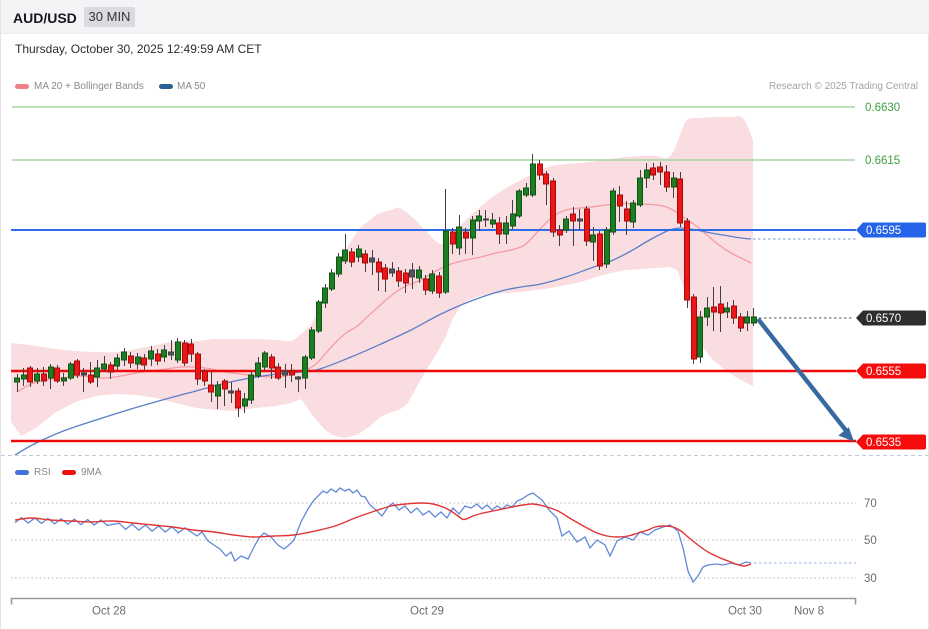 Image resolution: width=929 pixels, height=629 pixels. I want to click on svg-text: 0.6595, so click(883, 231).